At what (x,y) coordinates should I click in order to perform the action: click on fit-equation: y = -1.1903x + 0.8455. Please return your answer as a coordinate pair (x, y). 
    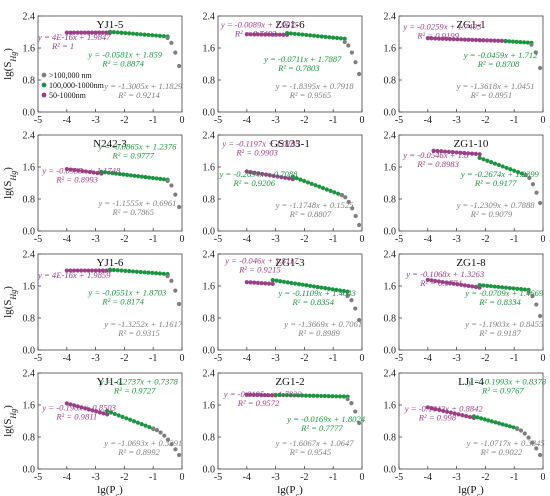
    Looking at the image, I should click on (504, 324).